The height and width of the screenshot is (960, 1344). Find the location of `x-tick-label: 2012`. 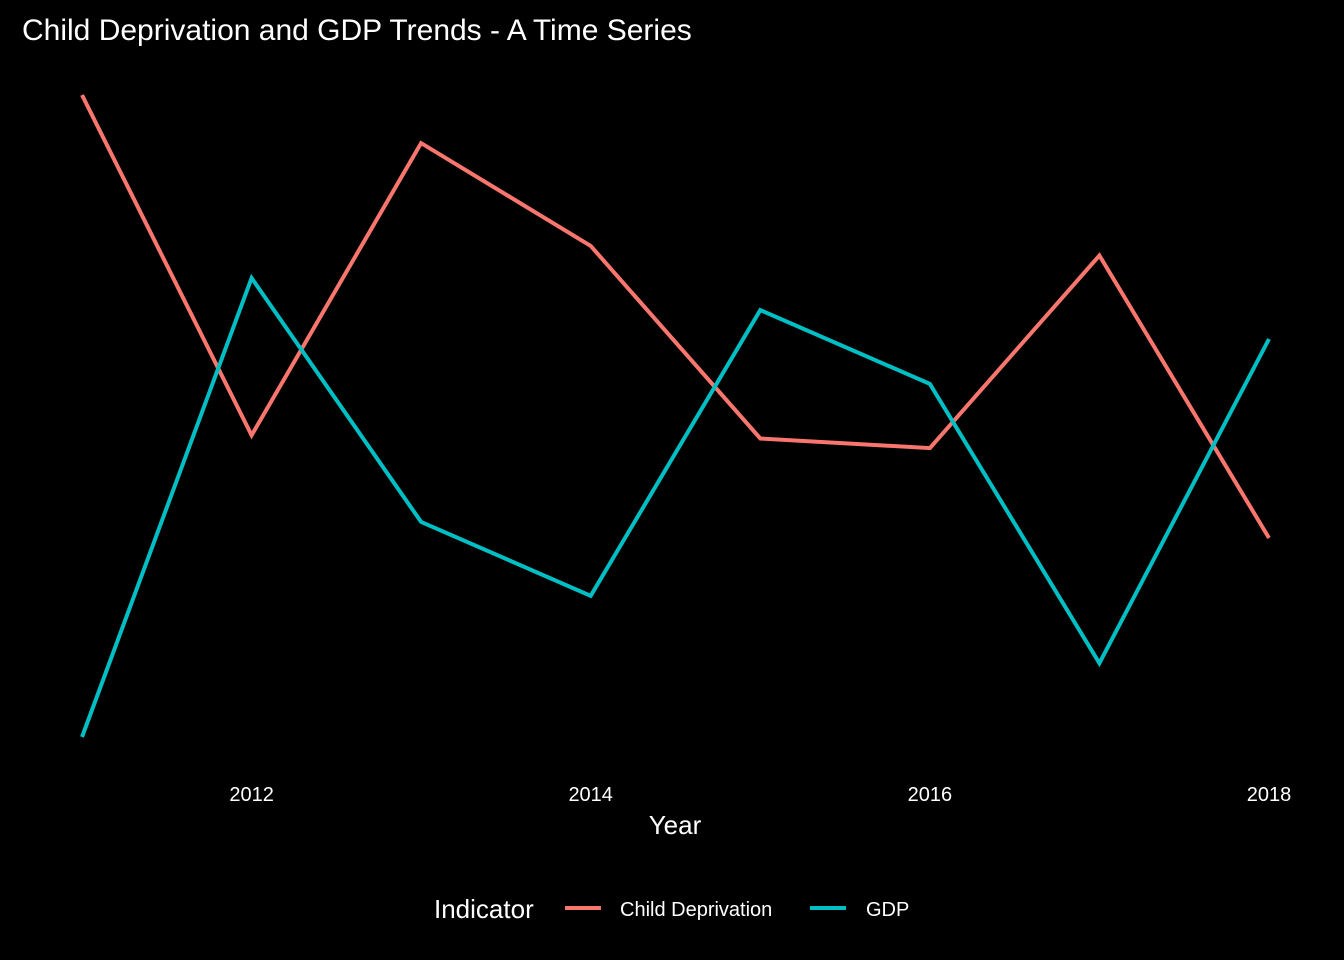

x-tick-label: 2012 is located at coordinates (251, 795).